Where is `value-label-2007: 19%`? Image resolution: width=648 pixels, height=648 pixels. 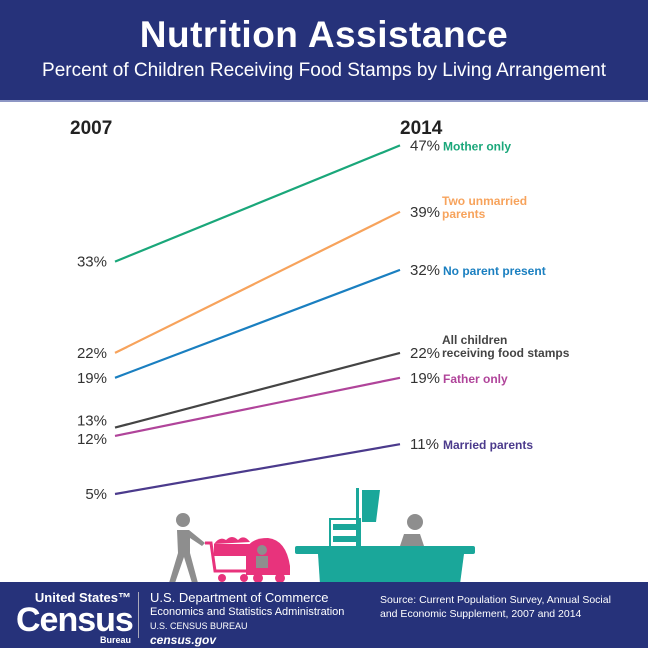
value-label-2007: 19% is located at coordinates (92, 378).